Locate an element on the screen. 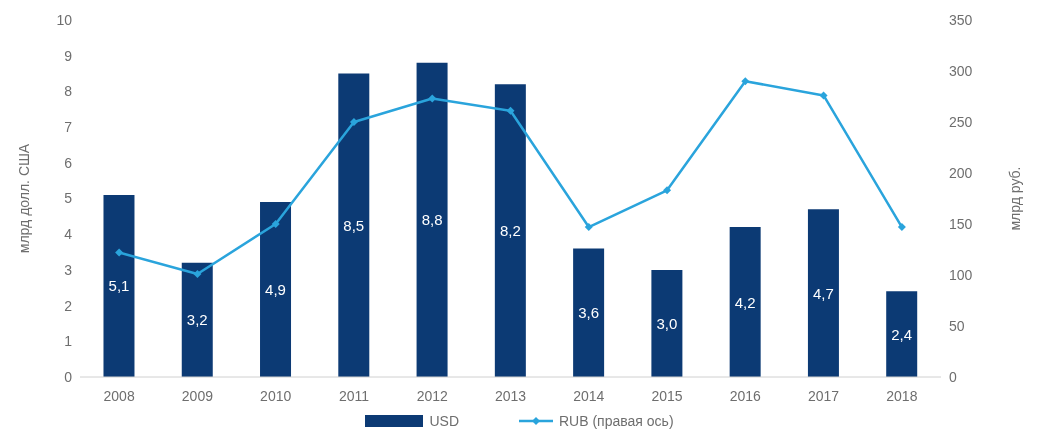 Image resolution: width=1039 pixels, height=437 pixels. y2-tick-label: 150 is located at coordinates (961, 223).